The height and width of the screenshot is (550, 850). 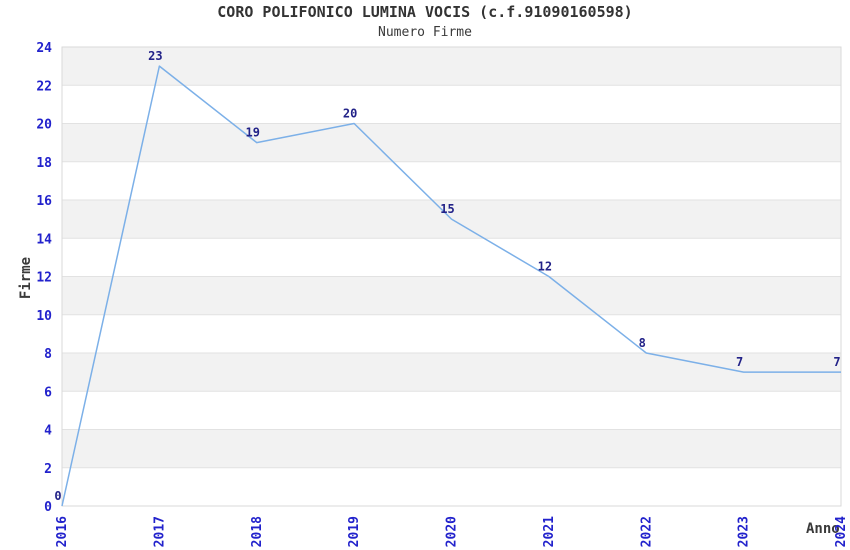 What do you see at coordinates (57, 496) in the screenshot?
I see `data-label: 0` at bounding box center [57, 496].